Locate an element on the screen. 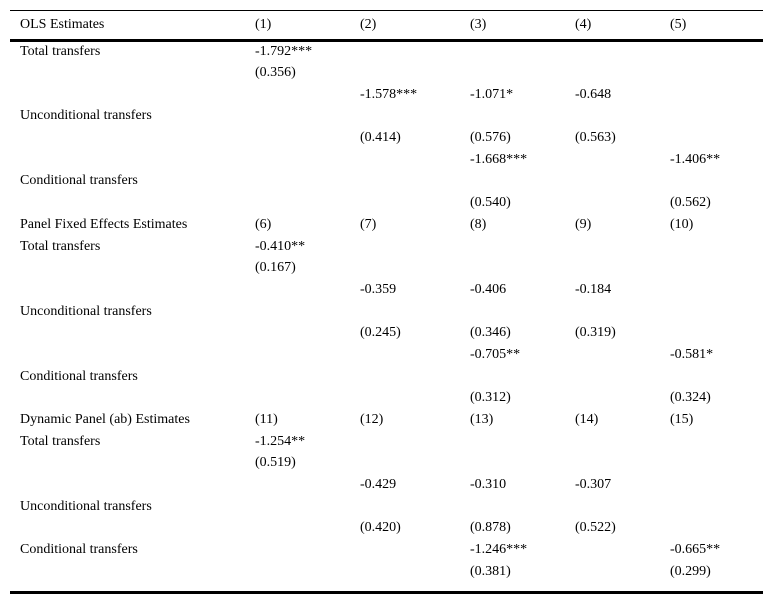  value-cell: (0.878) is located at coordinates (490, 528).